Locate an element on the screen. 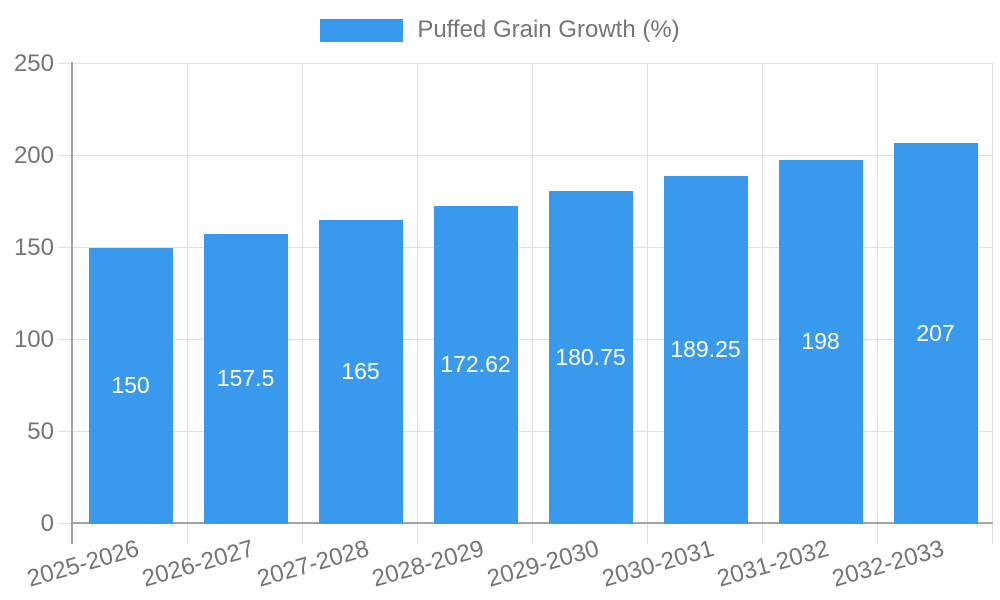 Image resolution: width=1000 pixels, height=600 pixels. legend: Puffed Grain Growth (%) is located at coordinates (500, 30).